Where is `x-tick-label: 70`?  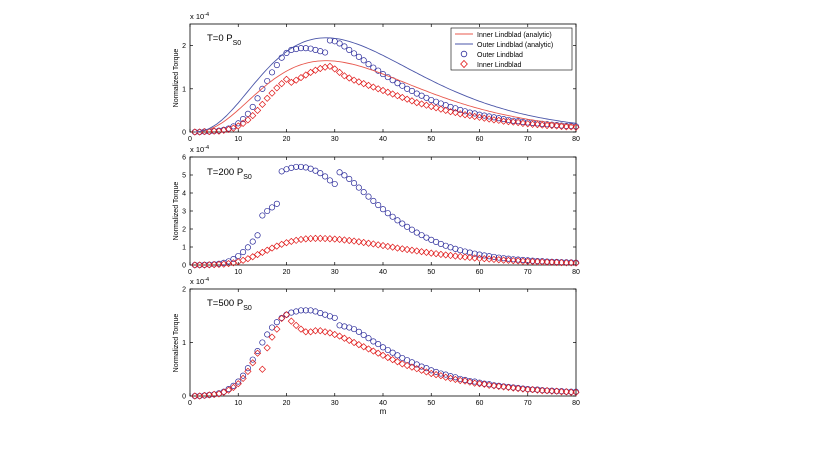
x-tick-label: 70 is located at coordinates (528, 403).